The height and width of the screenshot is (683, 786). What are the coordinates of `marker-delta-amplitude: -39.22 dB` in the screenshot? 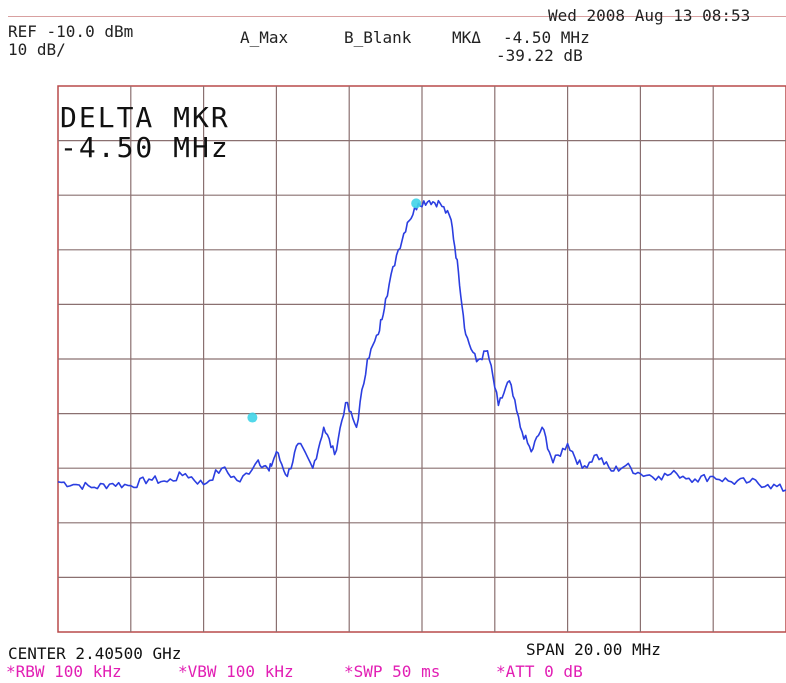 It's located at (539, 55).